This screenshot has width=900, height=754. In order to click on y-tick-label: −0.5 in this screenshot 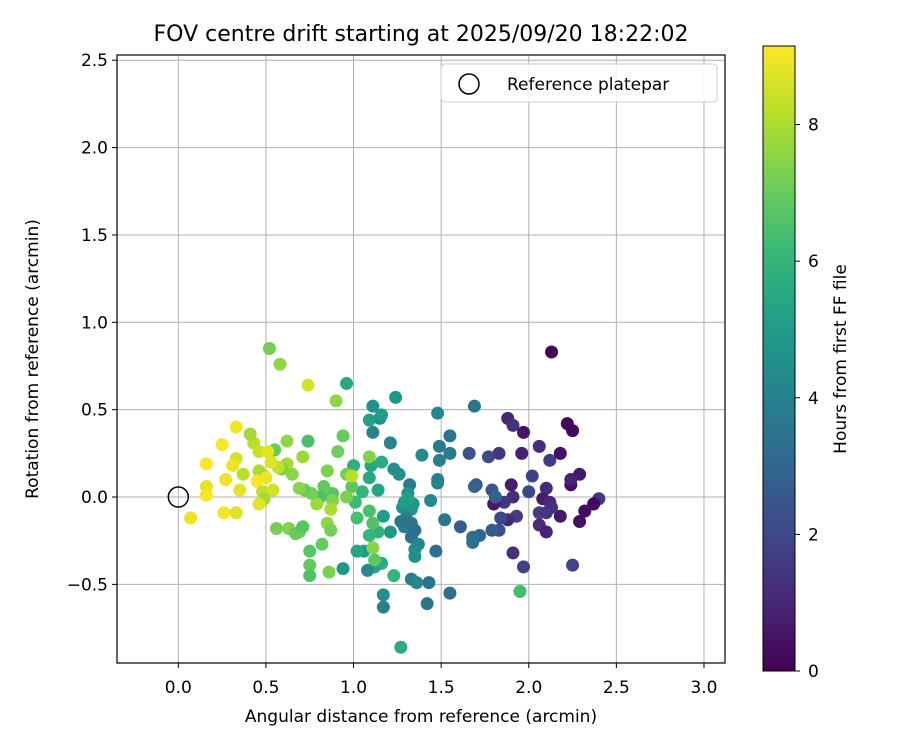, I will do `click(87, 585)`.